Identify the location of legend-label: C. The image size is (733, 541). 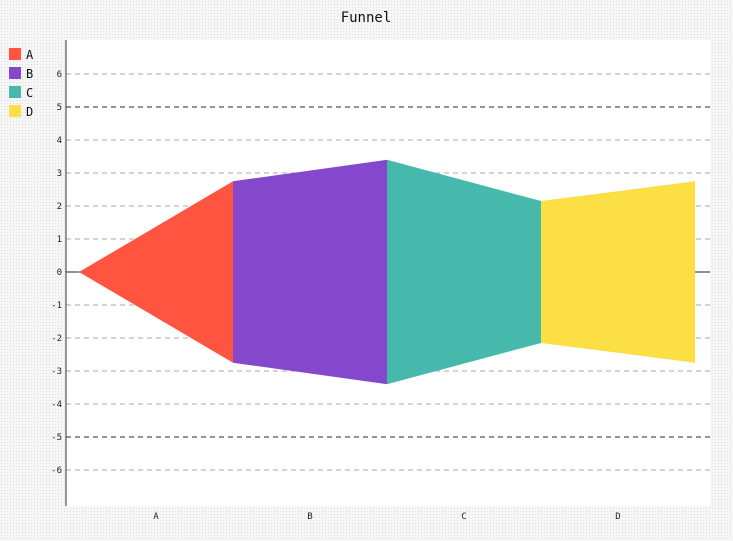
(29, 93).